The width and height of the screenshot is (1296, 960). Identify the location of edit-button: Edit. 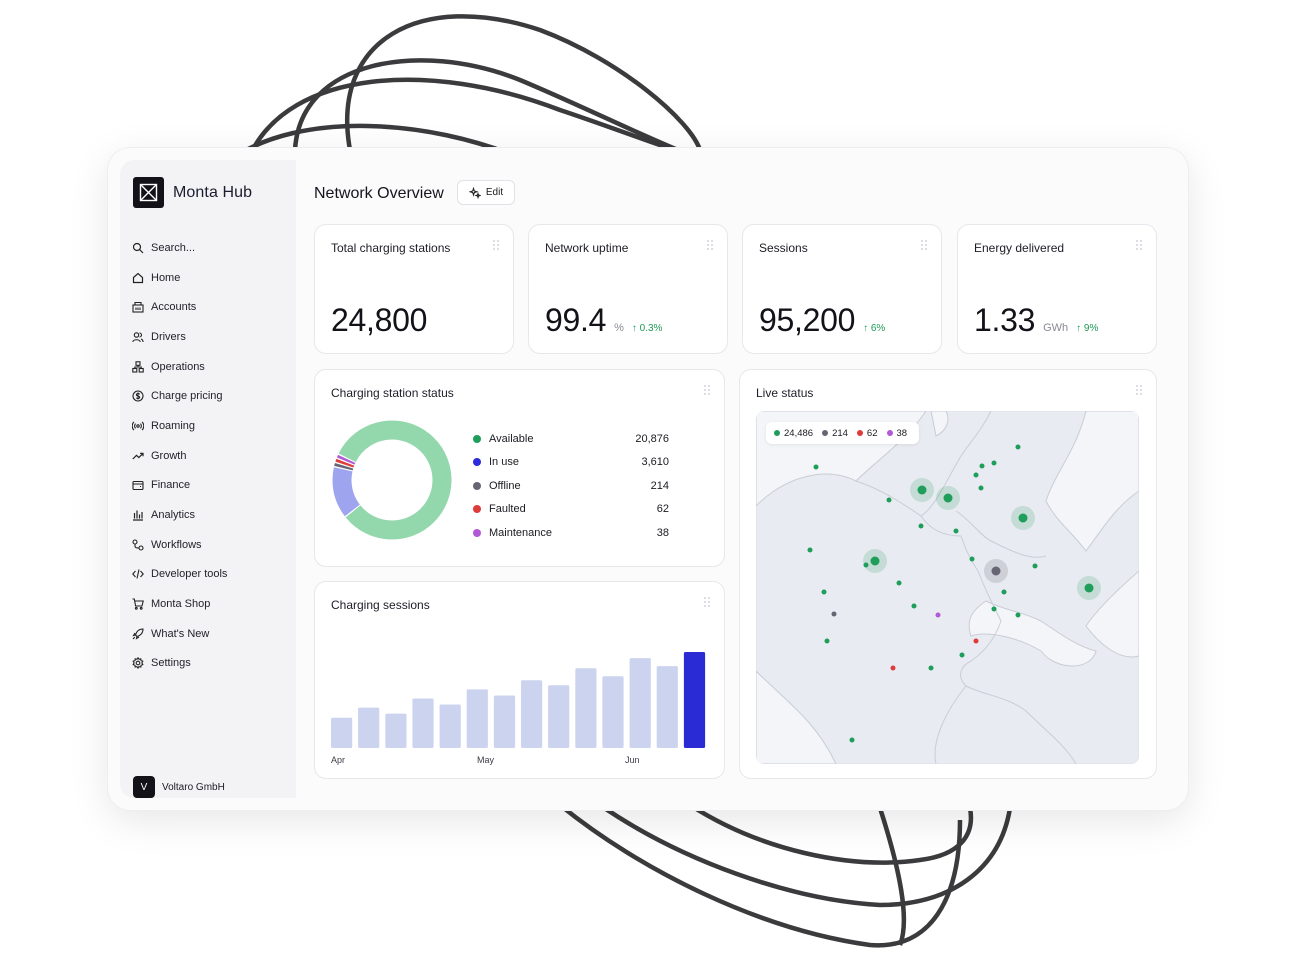
(486, 192).